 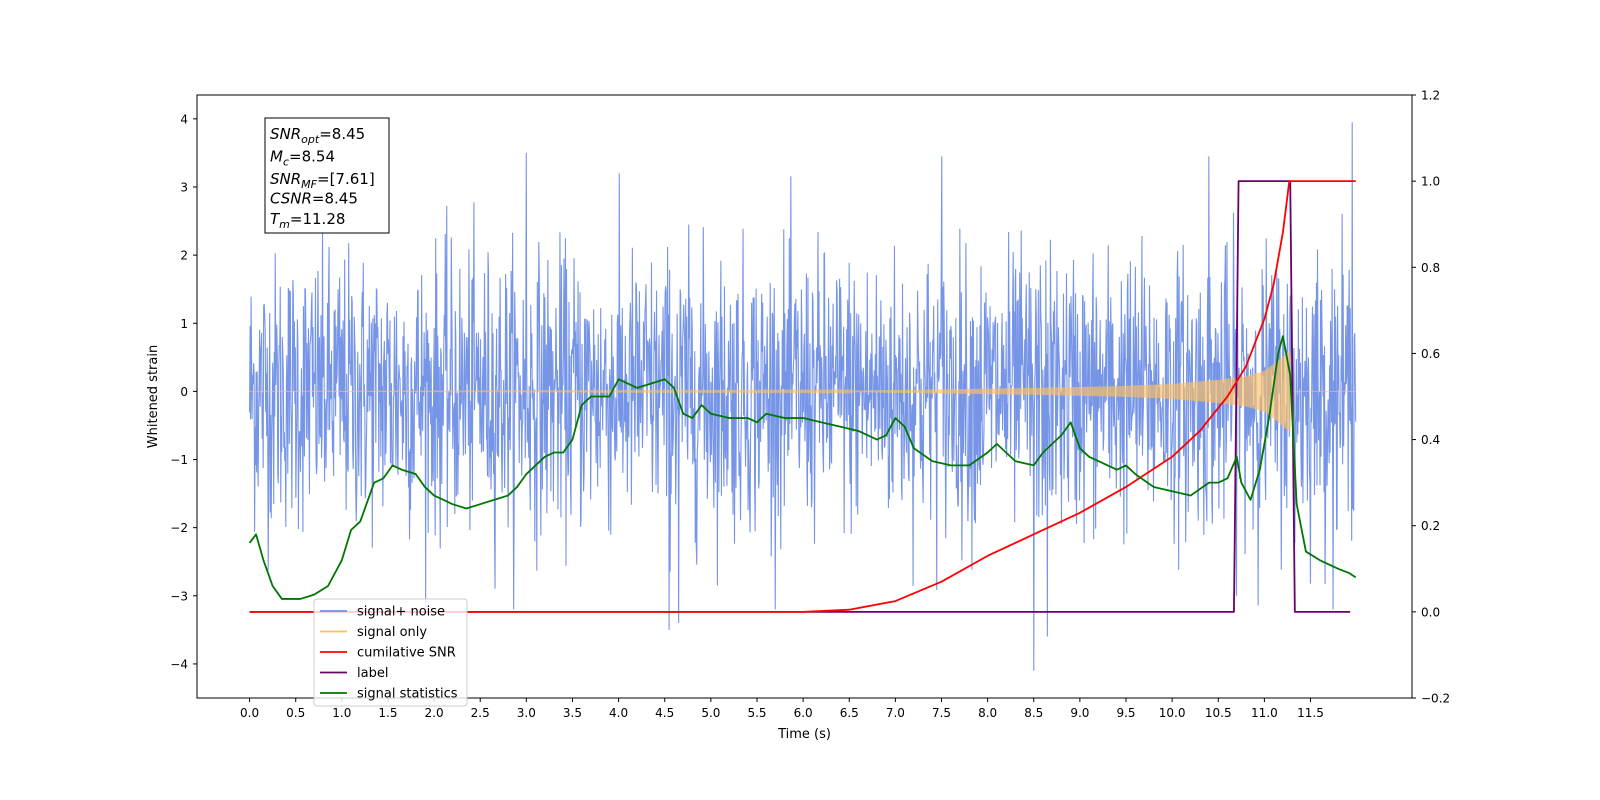 What do you see at coordinates (1172, 713) in the screenshot?
I see `x-tick-label: 10.0` at bounding box center [1172, 713].